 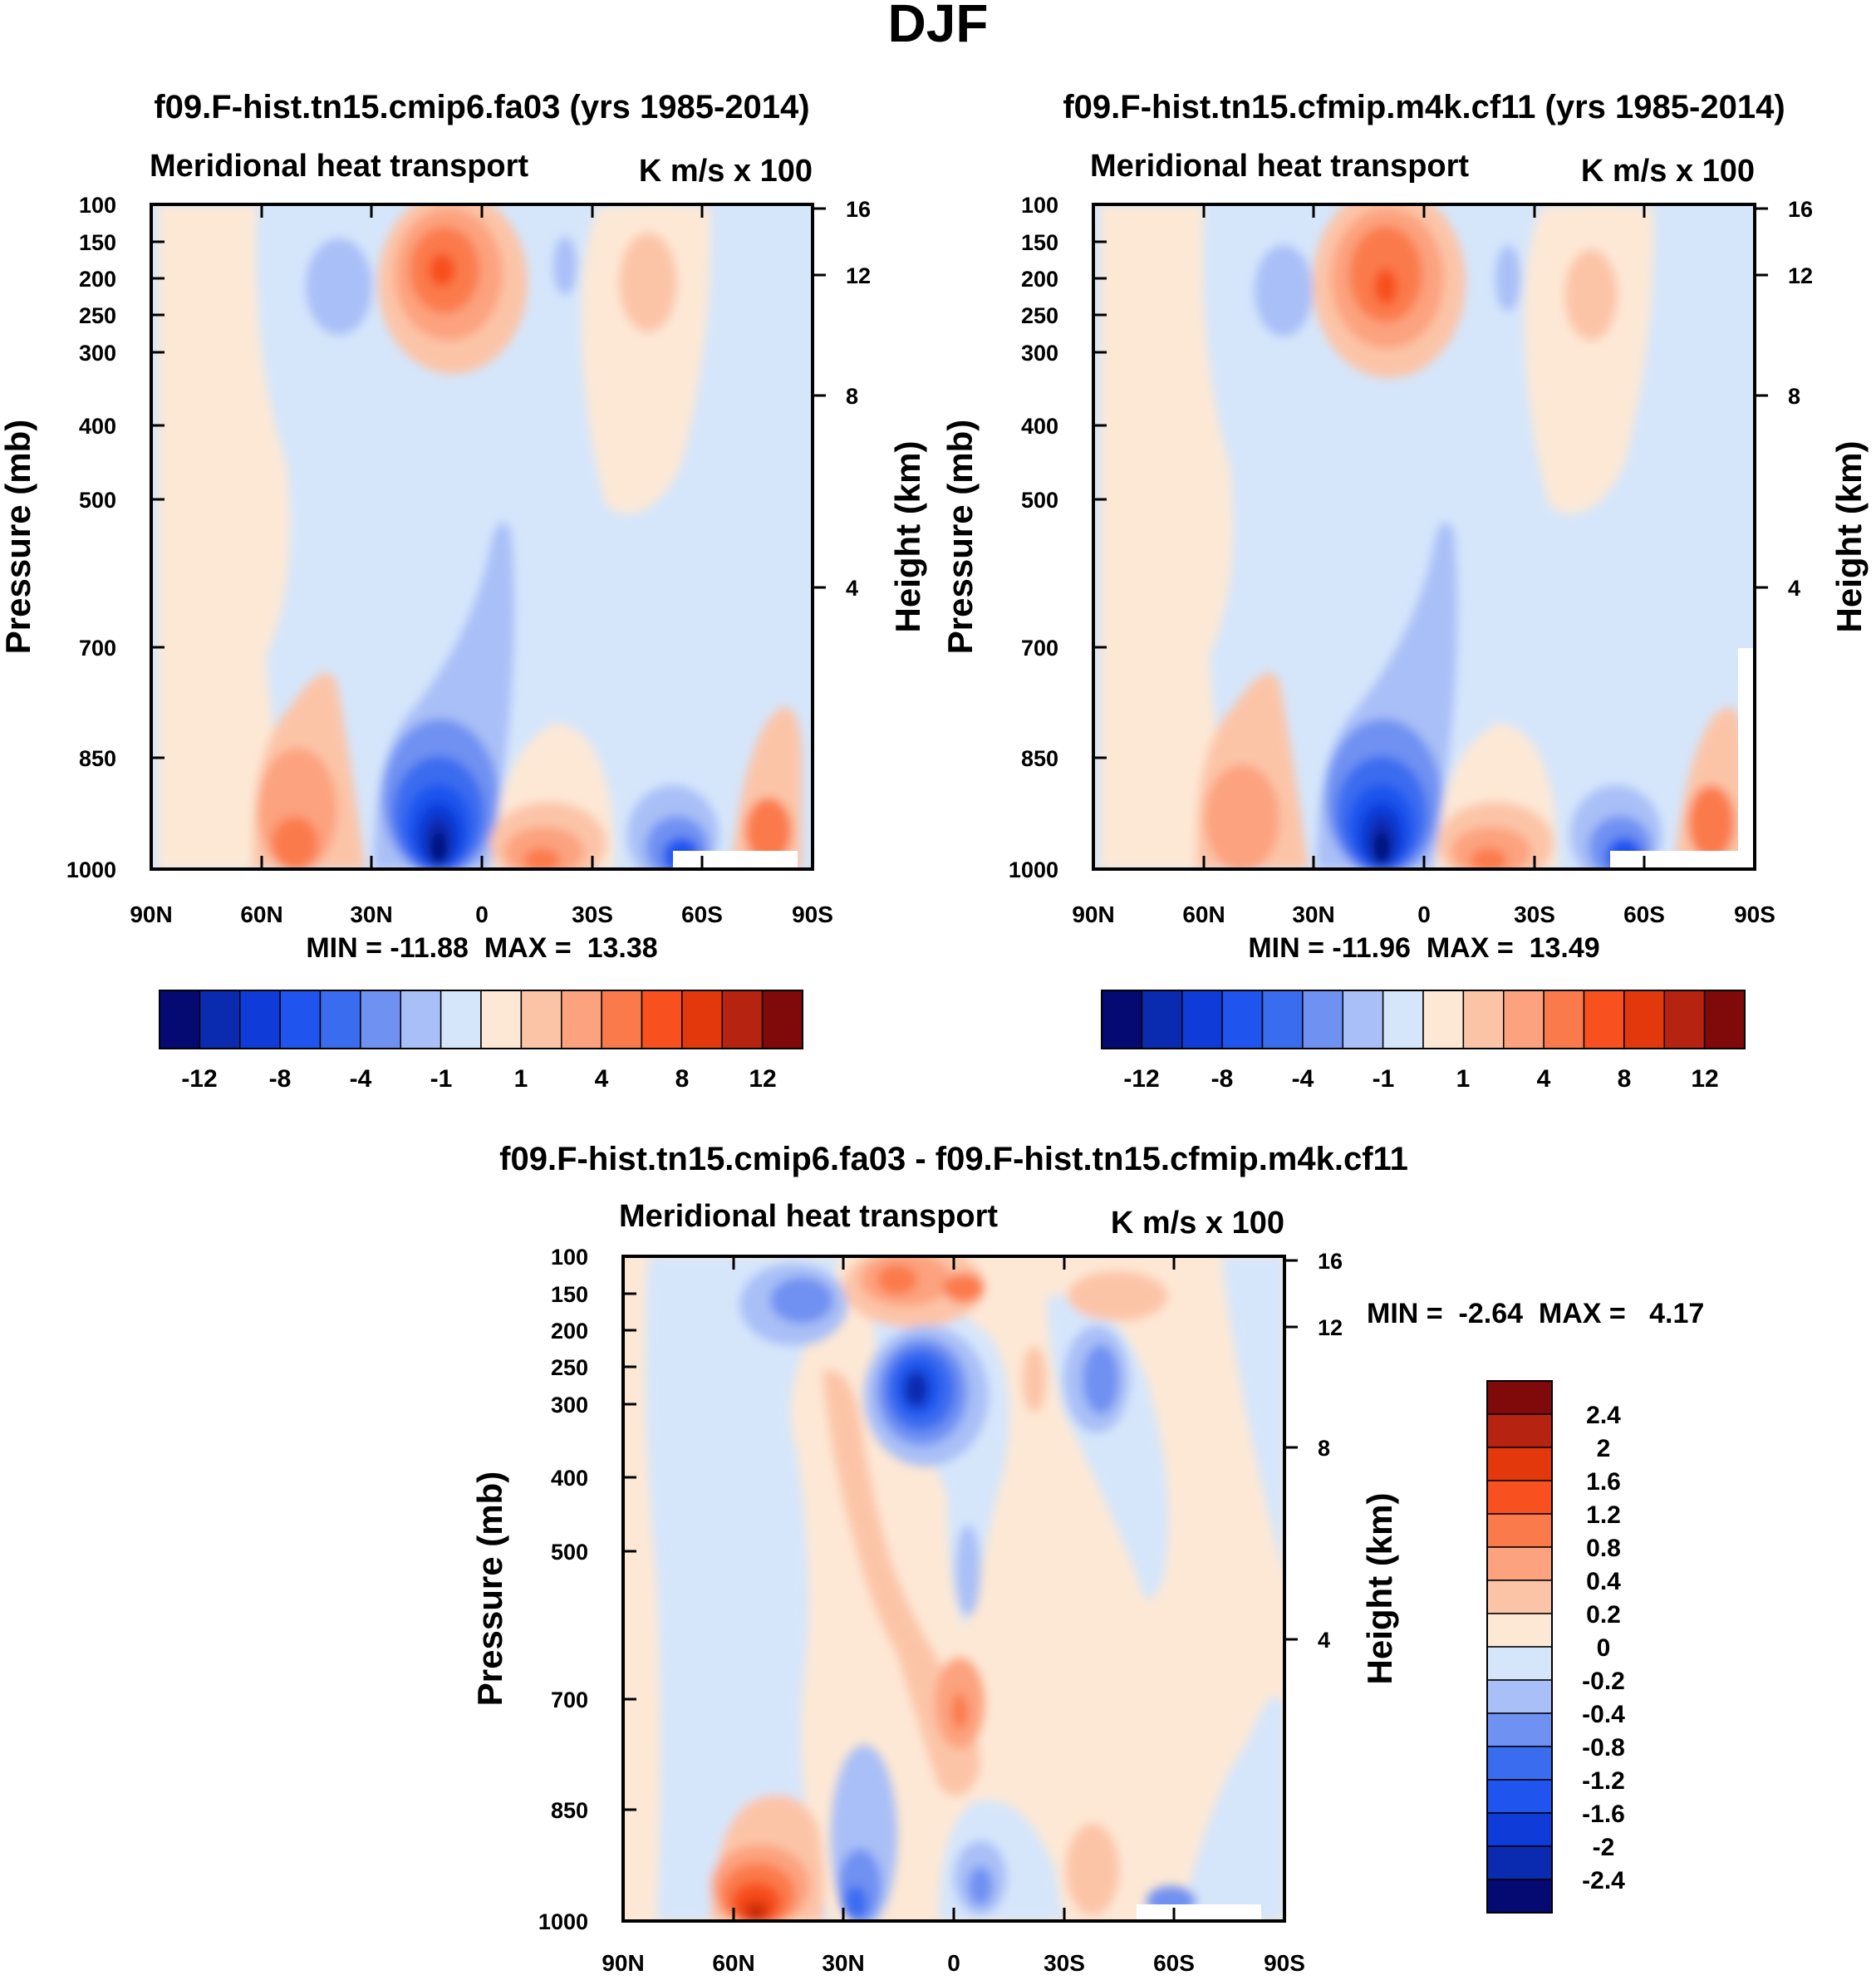 What do you see at coordinates (1603, 1515) in the screenshot?
I see `panel-diff-cb-label: 1.2` at bounding box center [1603, 1515].